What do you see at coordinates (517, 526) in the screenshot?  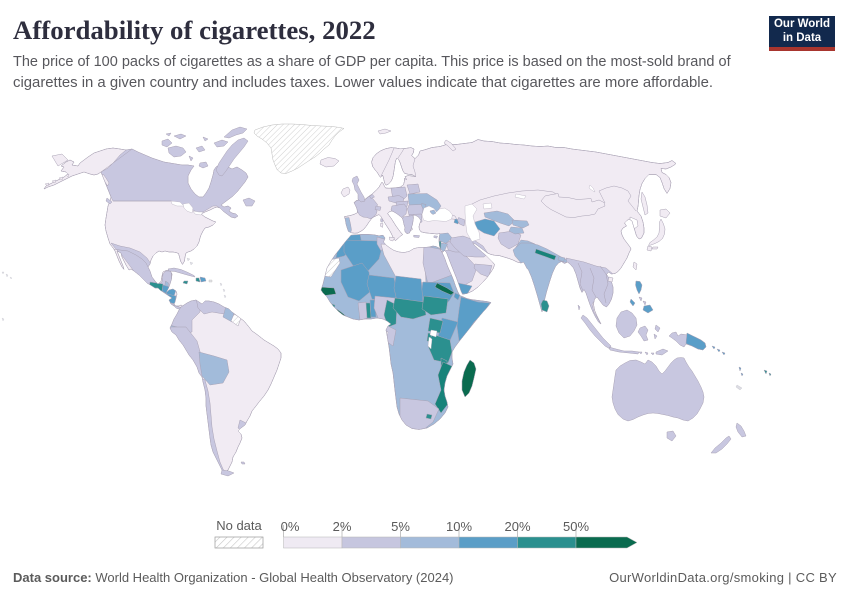 I see `svg-text: 20%` at bounding box center [517, 526].